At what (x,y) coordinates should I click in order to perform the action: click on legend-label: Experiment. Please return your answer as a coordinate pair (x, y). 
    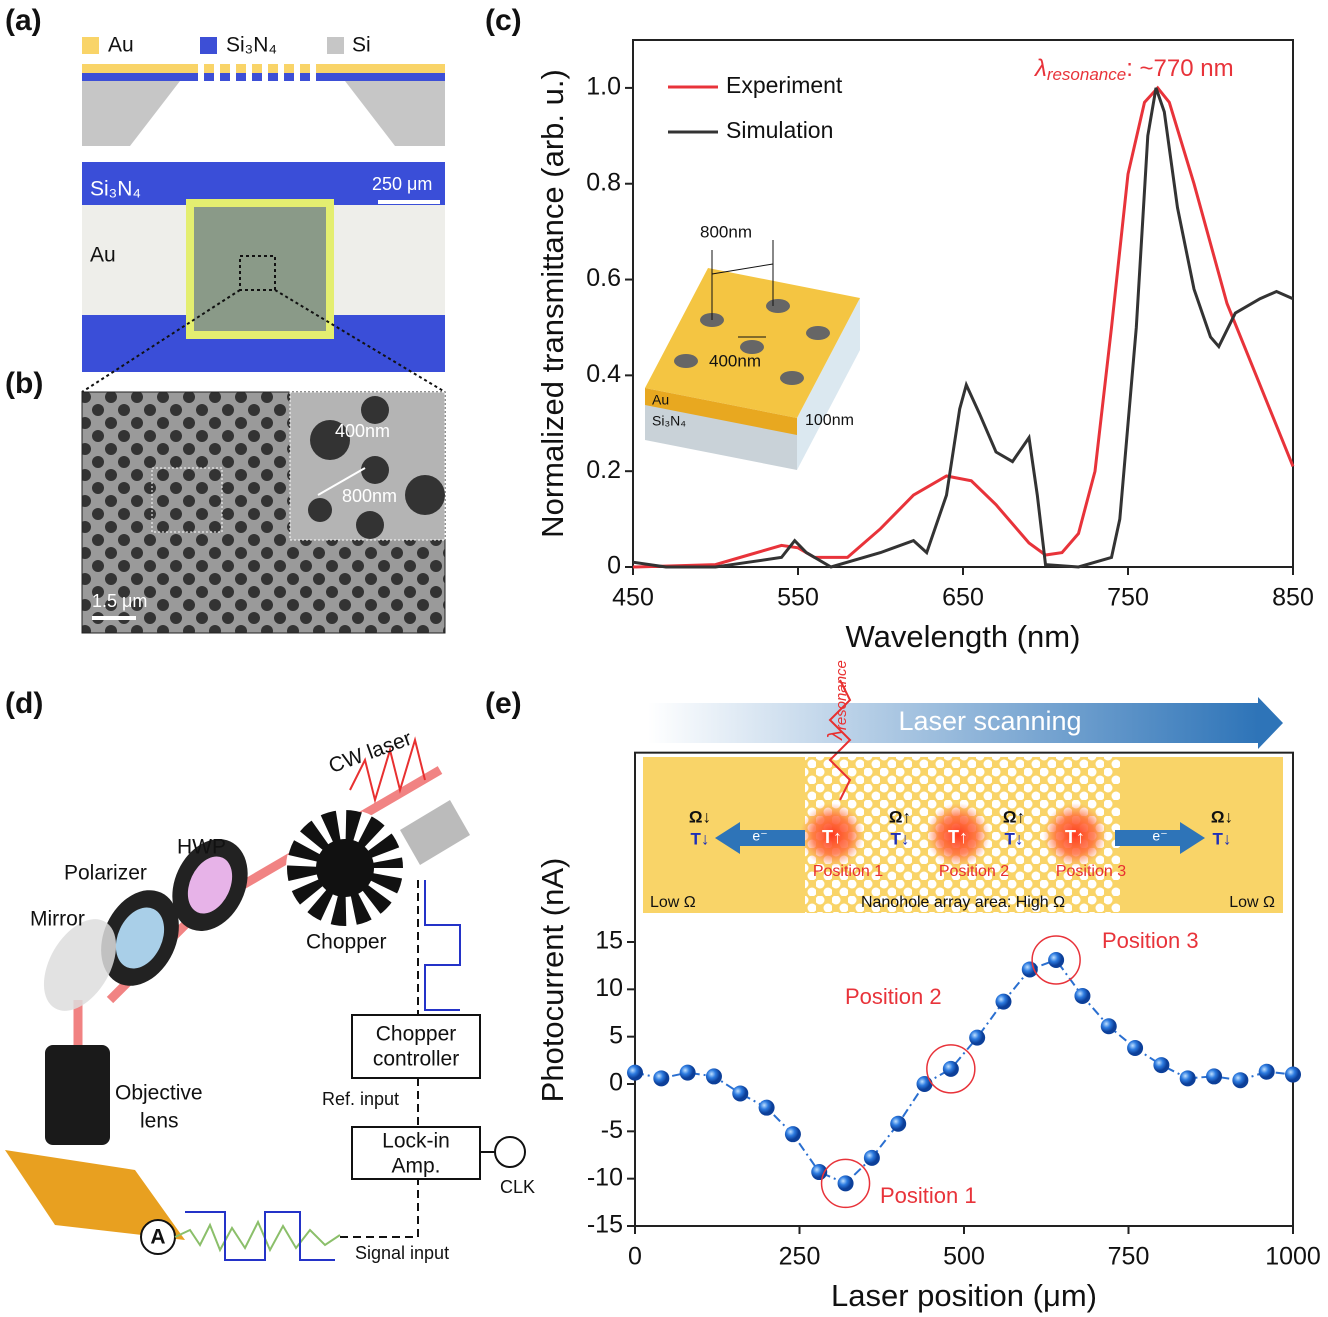
    Looking at the image, I should click on (784, 85).